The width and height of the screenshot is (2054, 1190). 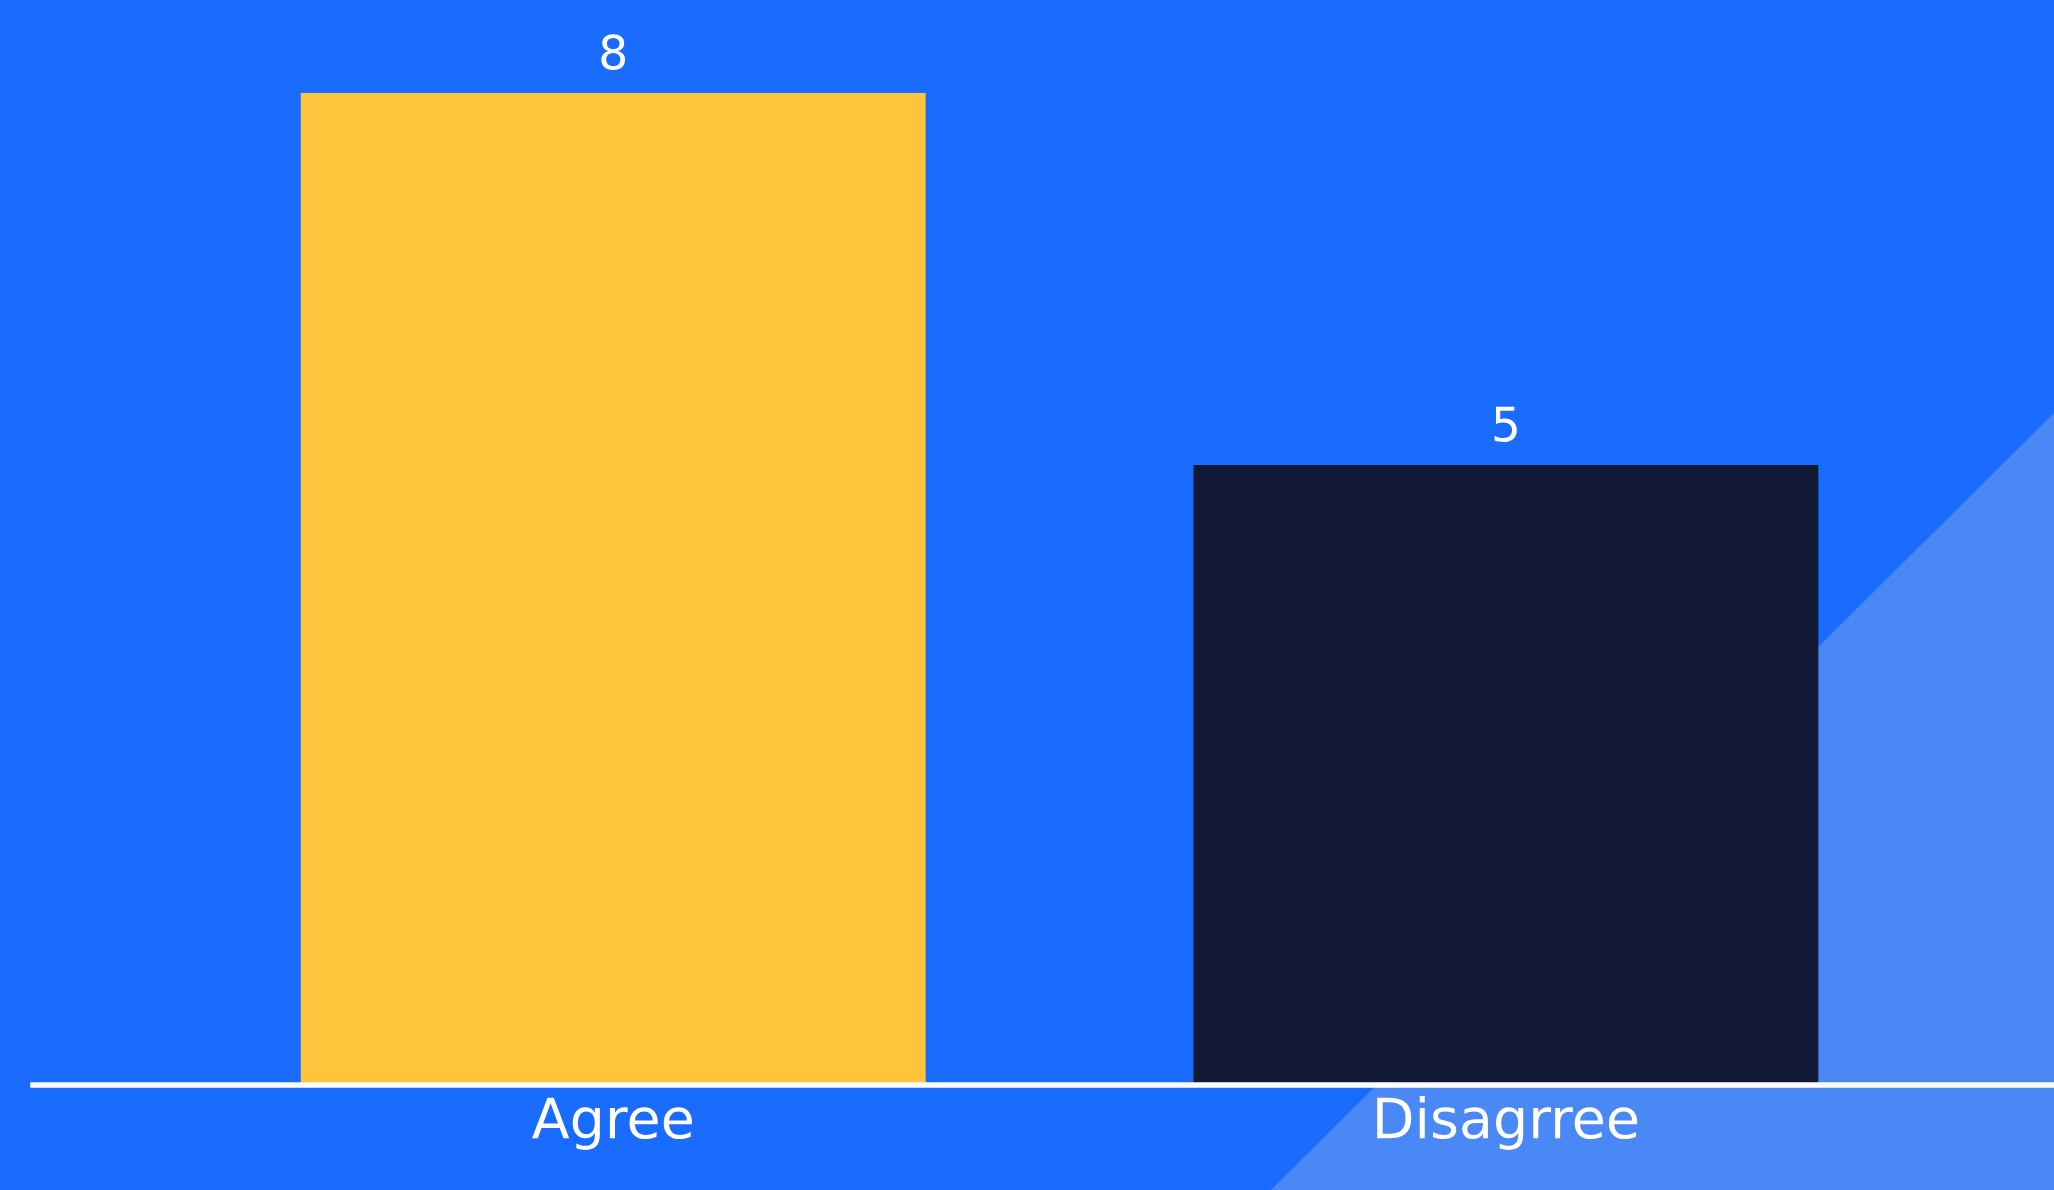 What do you see at coordinates (612, 1123) in the screenshot?
I see `x-tick-label: Agree` at bounding box center [612, 1123].